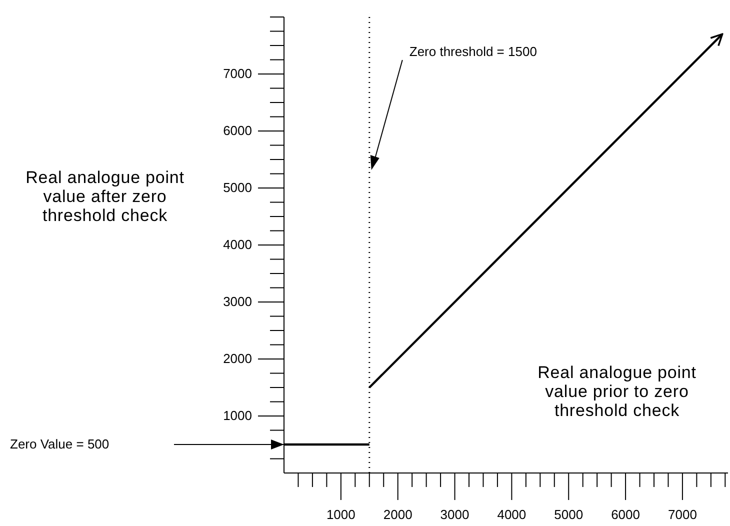  Describe the element at coordinates (237, 301) in the screenshot. I see `y-tick-label: 3000` at that location.